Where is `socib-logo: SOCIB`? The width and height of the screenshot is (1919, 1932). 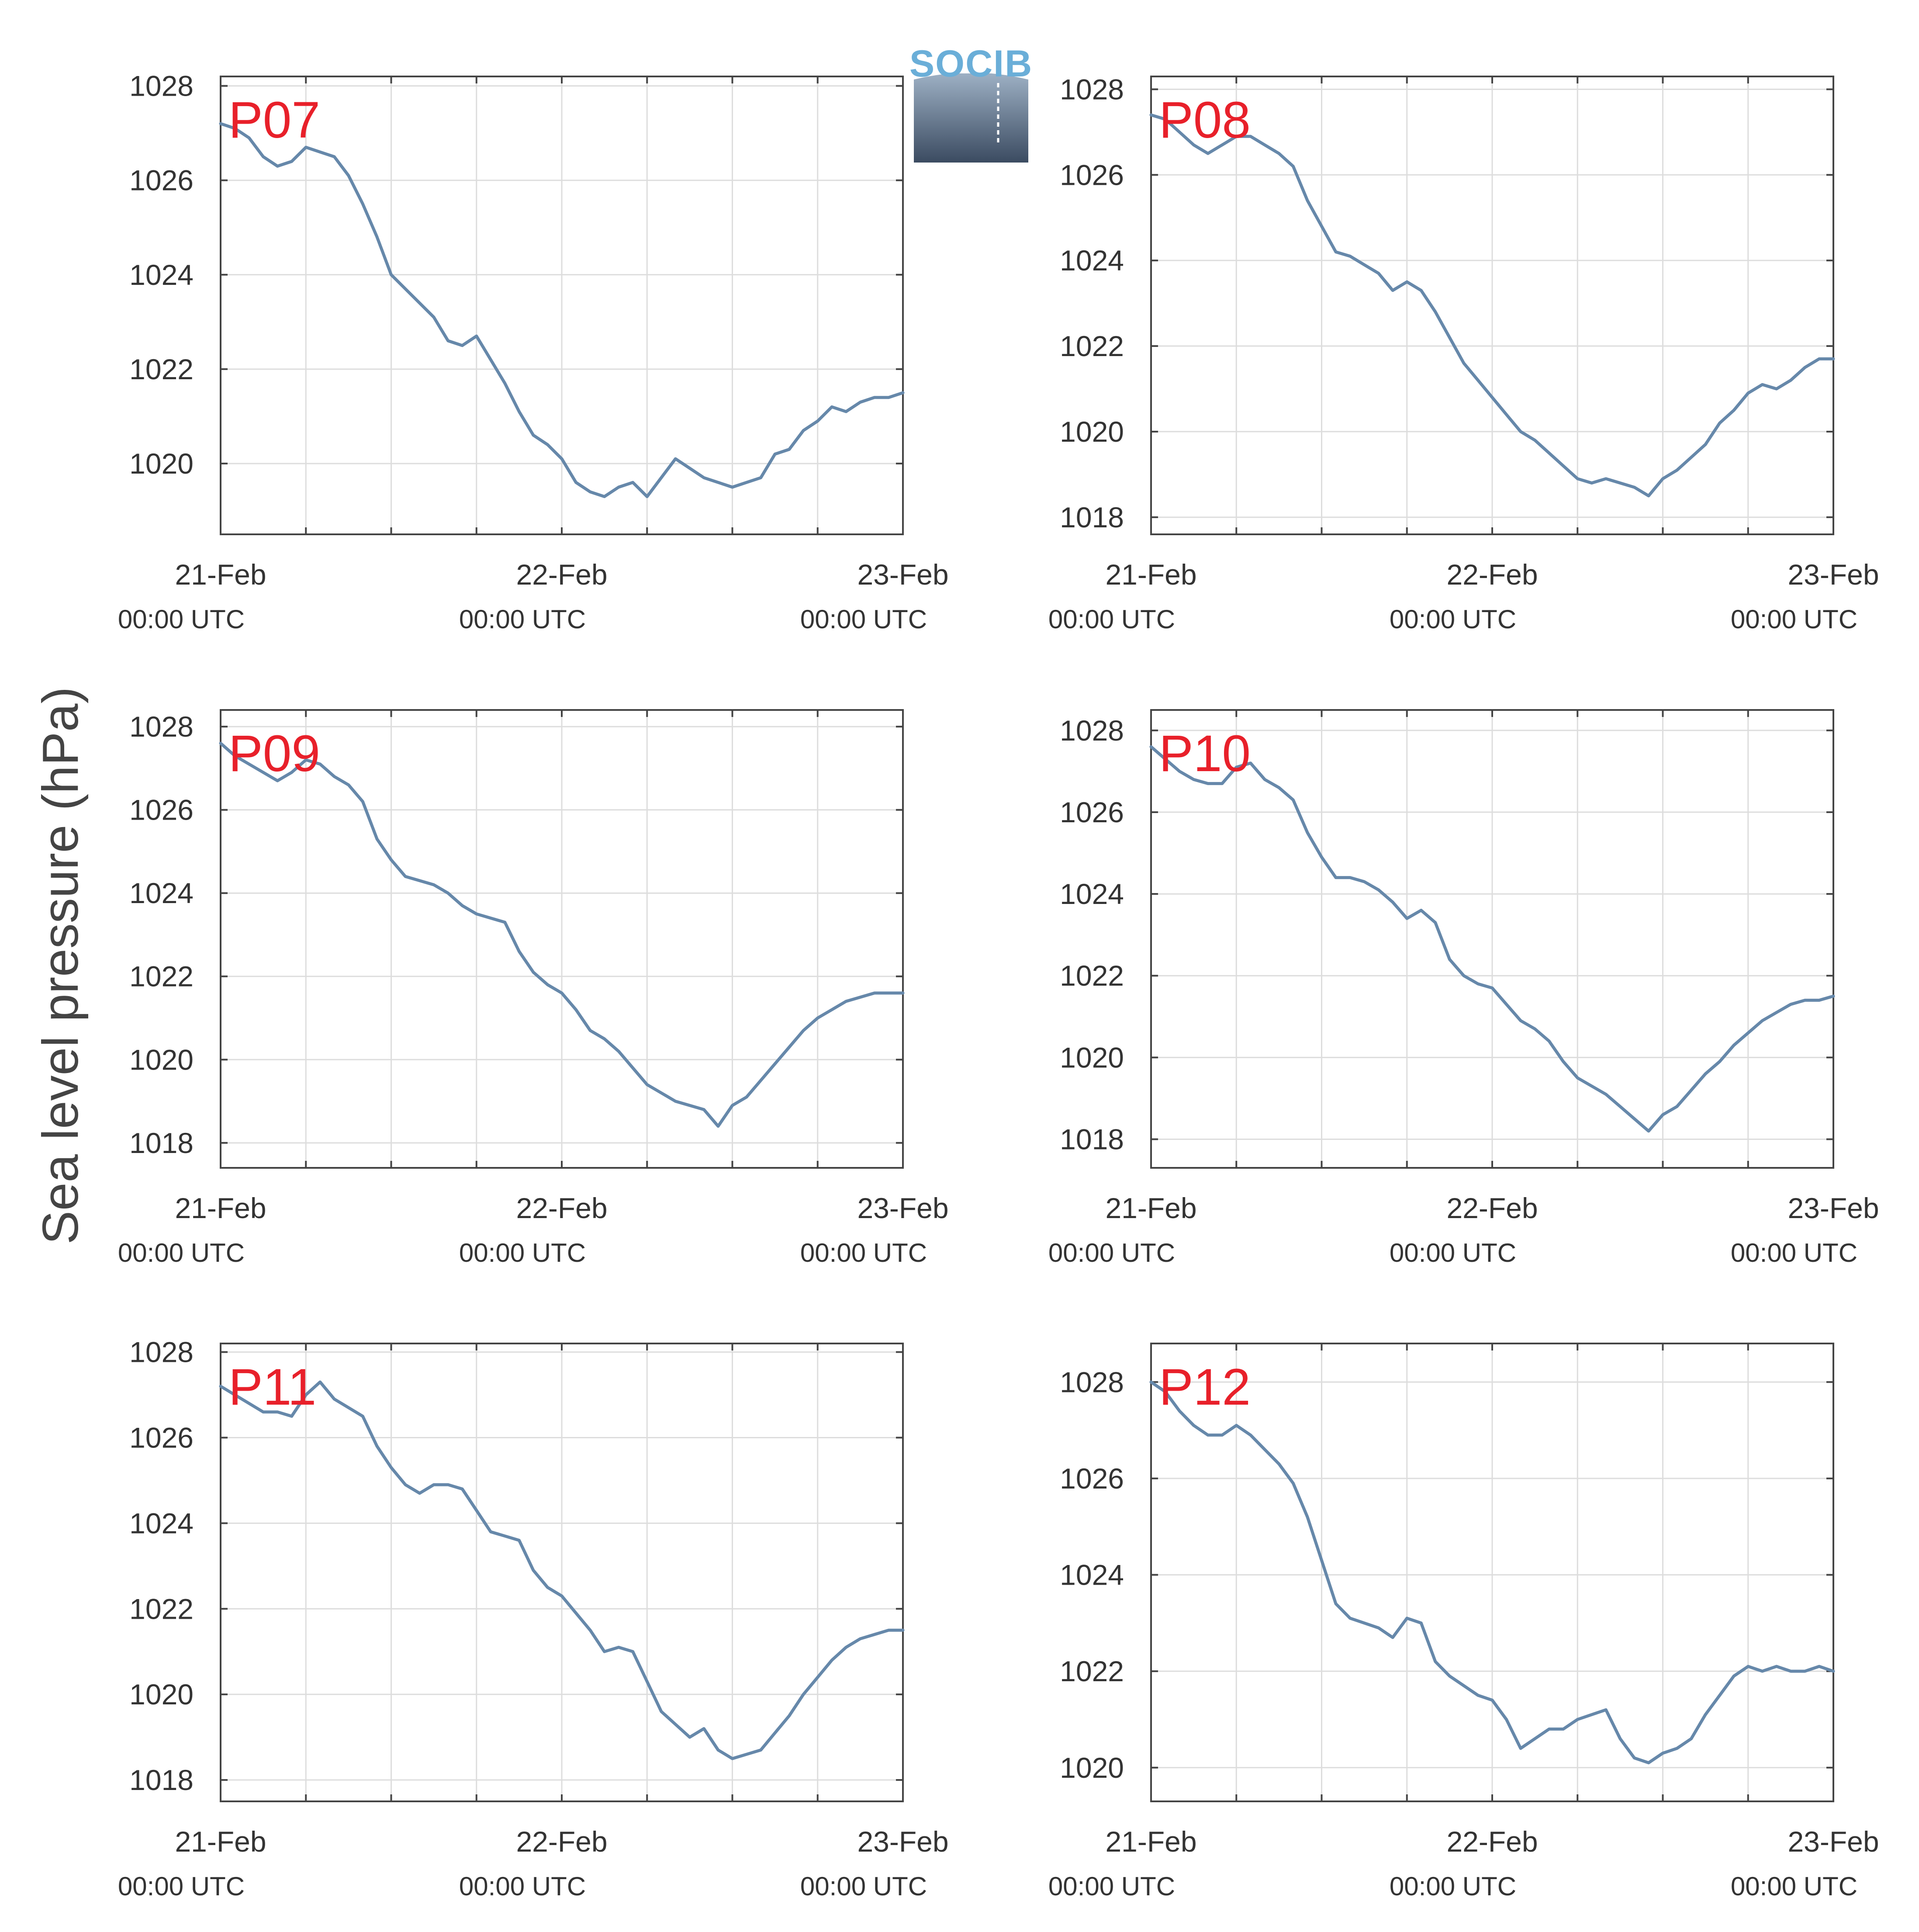 socib-logo: SOCIB is located at coordinates (971, 103).